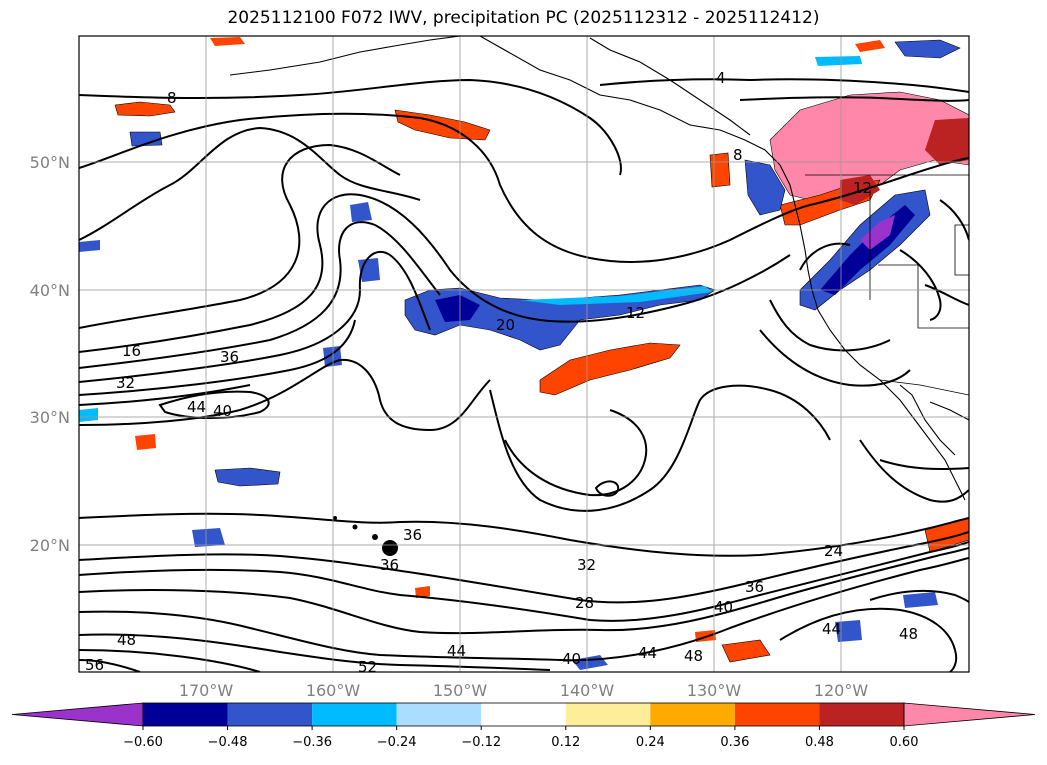 The height and width of the screenshot is (765, 1047). I want to click on hawaii-oahu, so click(355, 527).